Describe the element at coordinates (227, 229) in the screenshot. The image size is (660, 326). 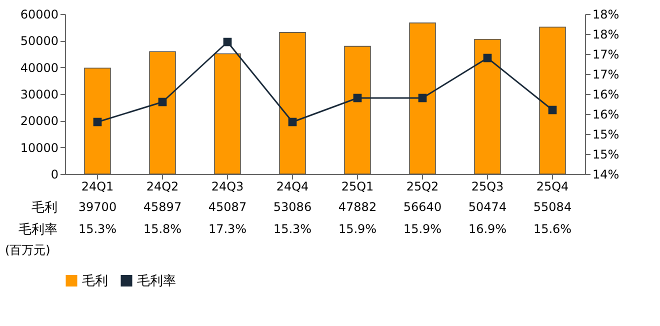
I see `data-label: 17.3%` at that location.